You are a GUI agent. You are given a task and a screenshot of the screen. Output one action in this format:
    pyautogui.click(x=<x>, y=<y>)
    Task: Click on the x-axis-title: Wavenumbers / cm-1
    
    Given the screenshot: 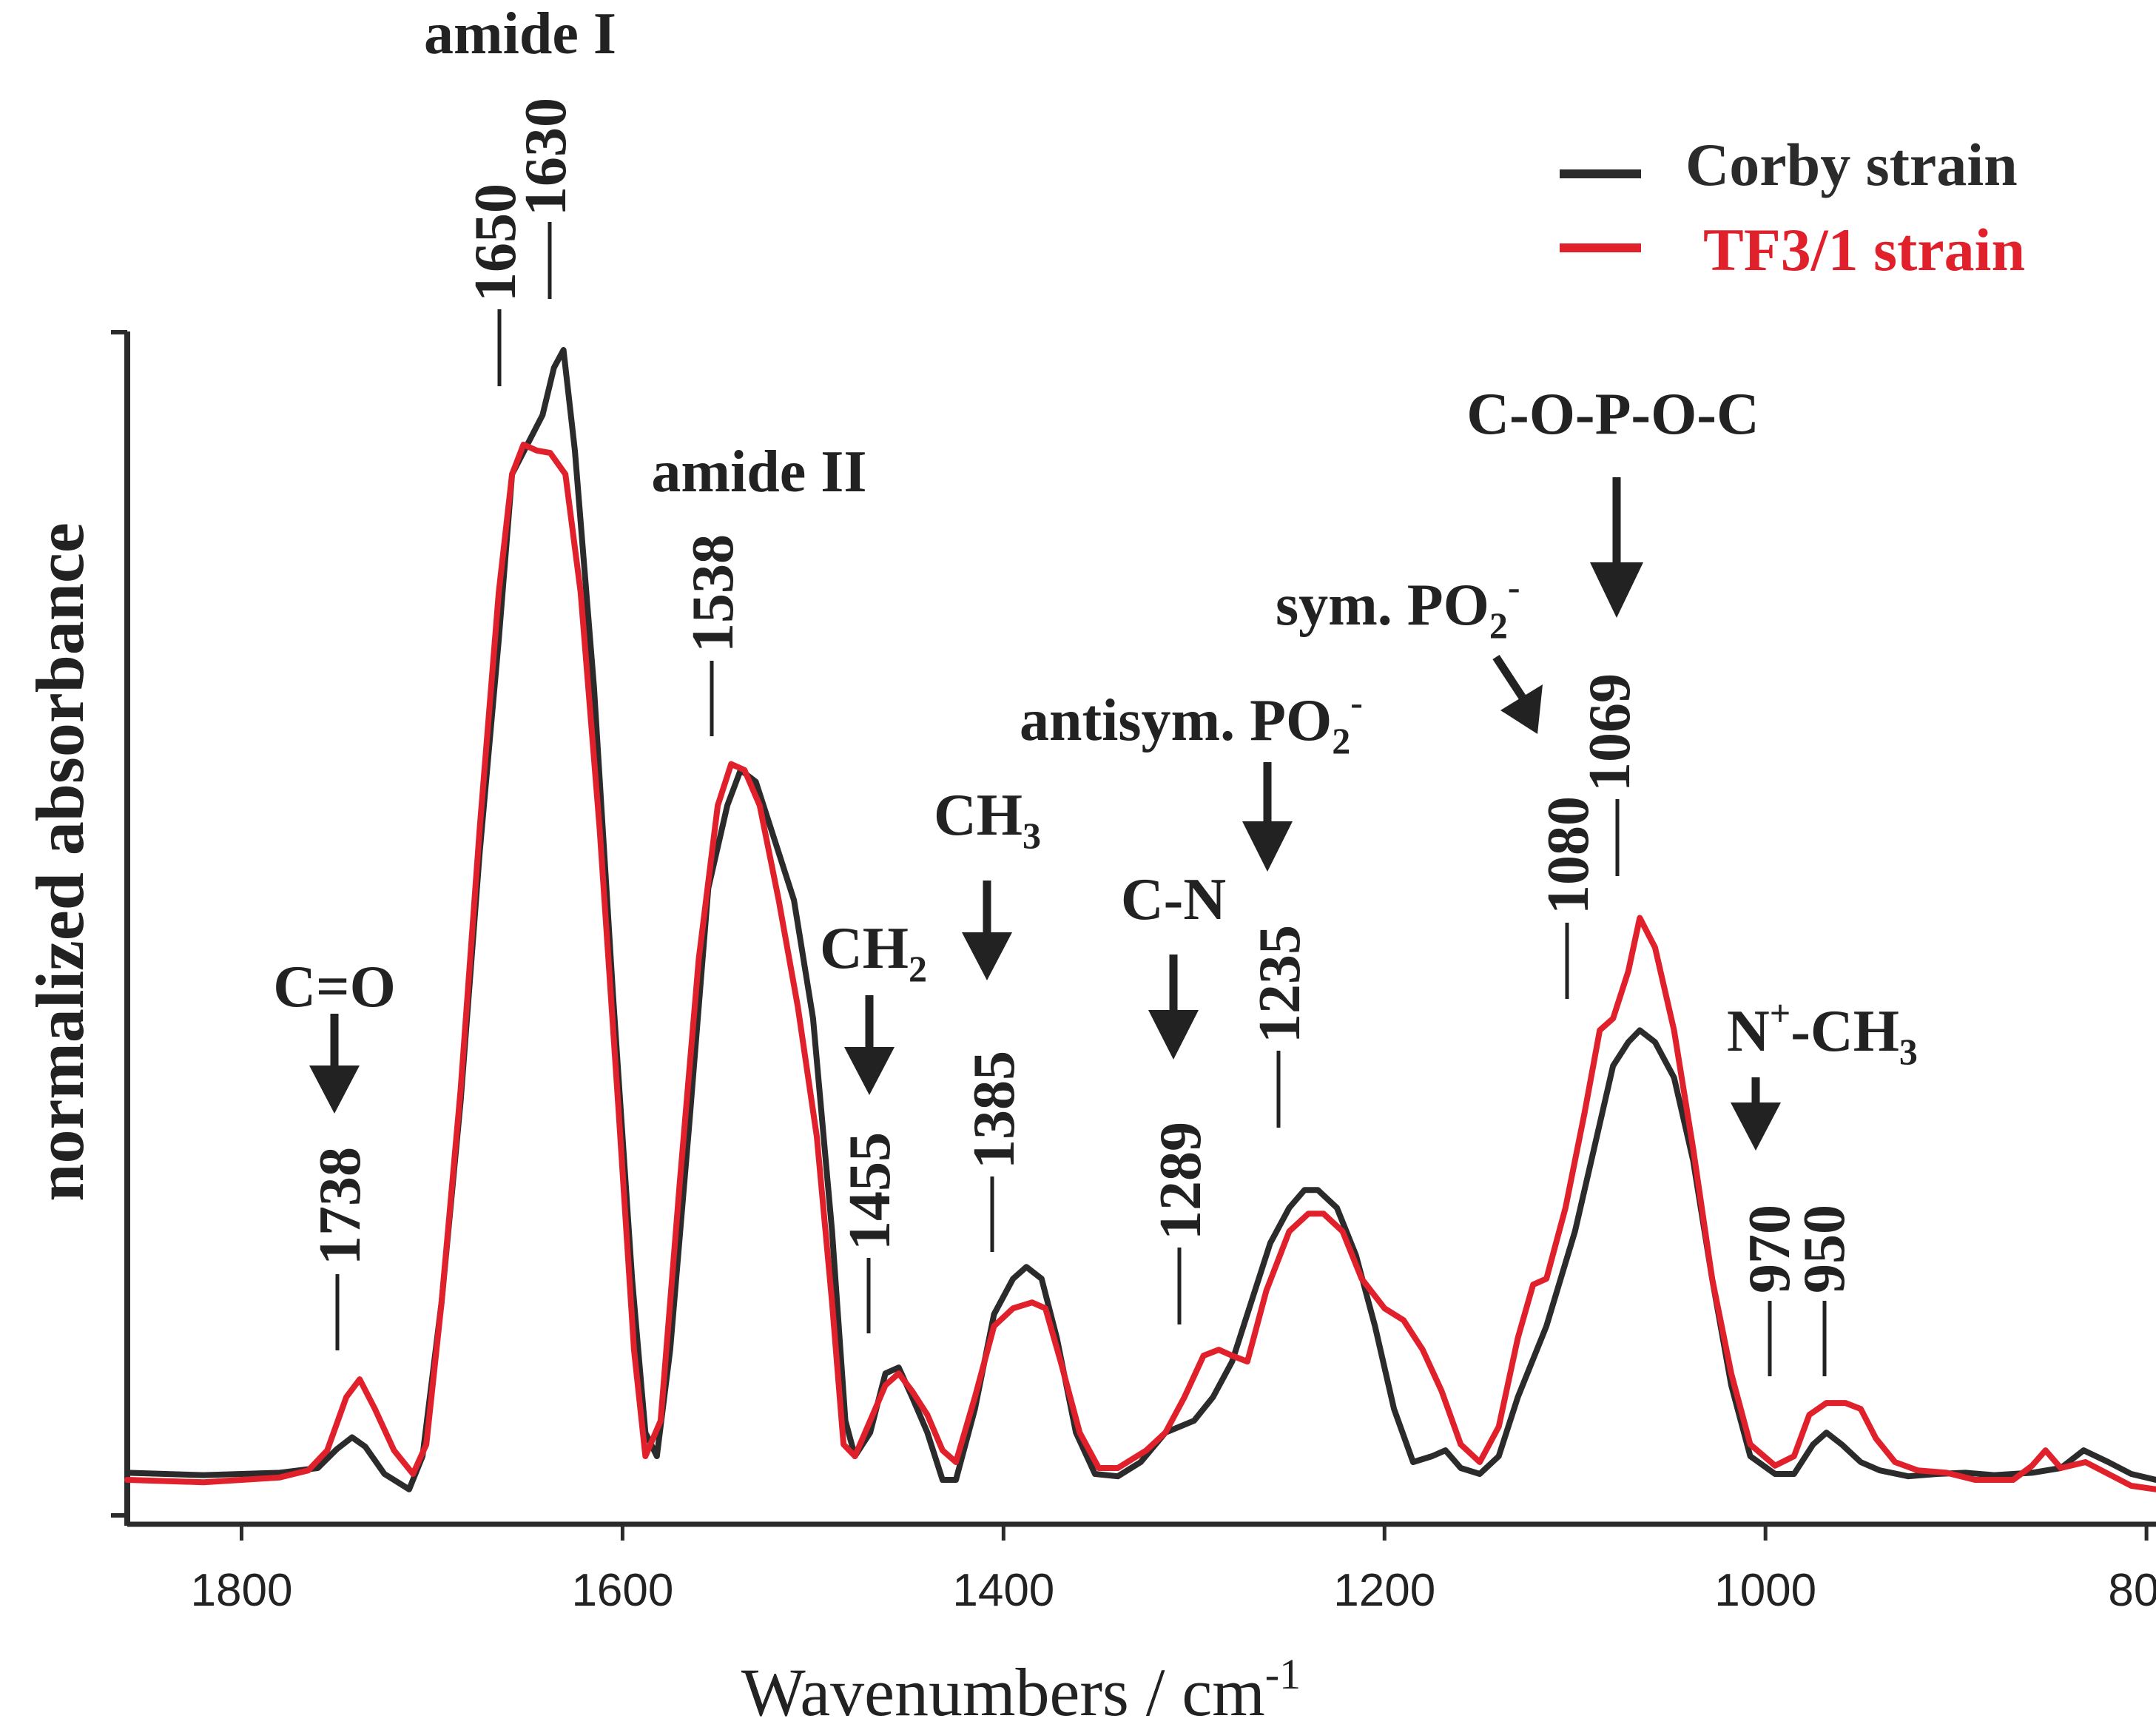 What is the action you would take?
    pyautogui.click(x=1021, y=1688)
    